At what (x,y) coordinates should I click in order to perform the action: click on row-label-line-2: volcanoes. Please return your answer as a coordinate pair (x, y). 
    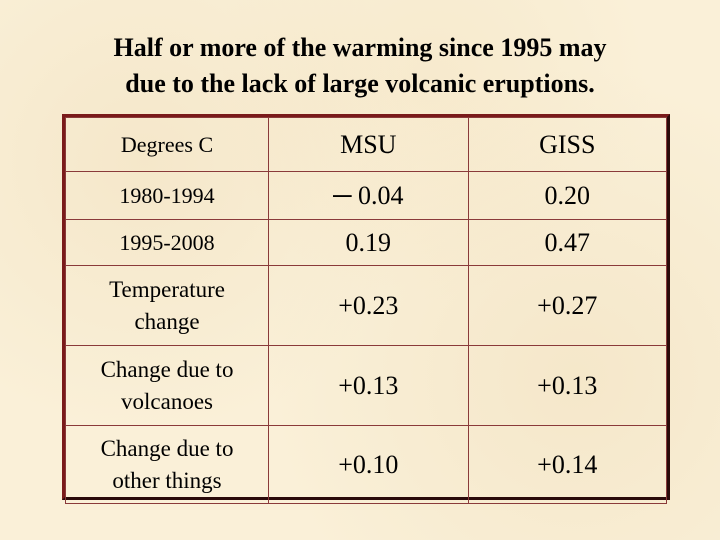
    Looking at the image, I should click on (167, 401).